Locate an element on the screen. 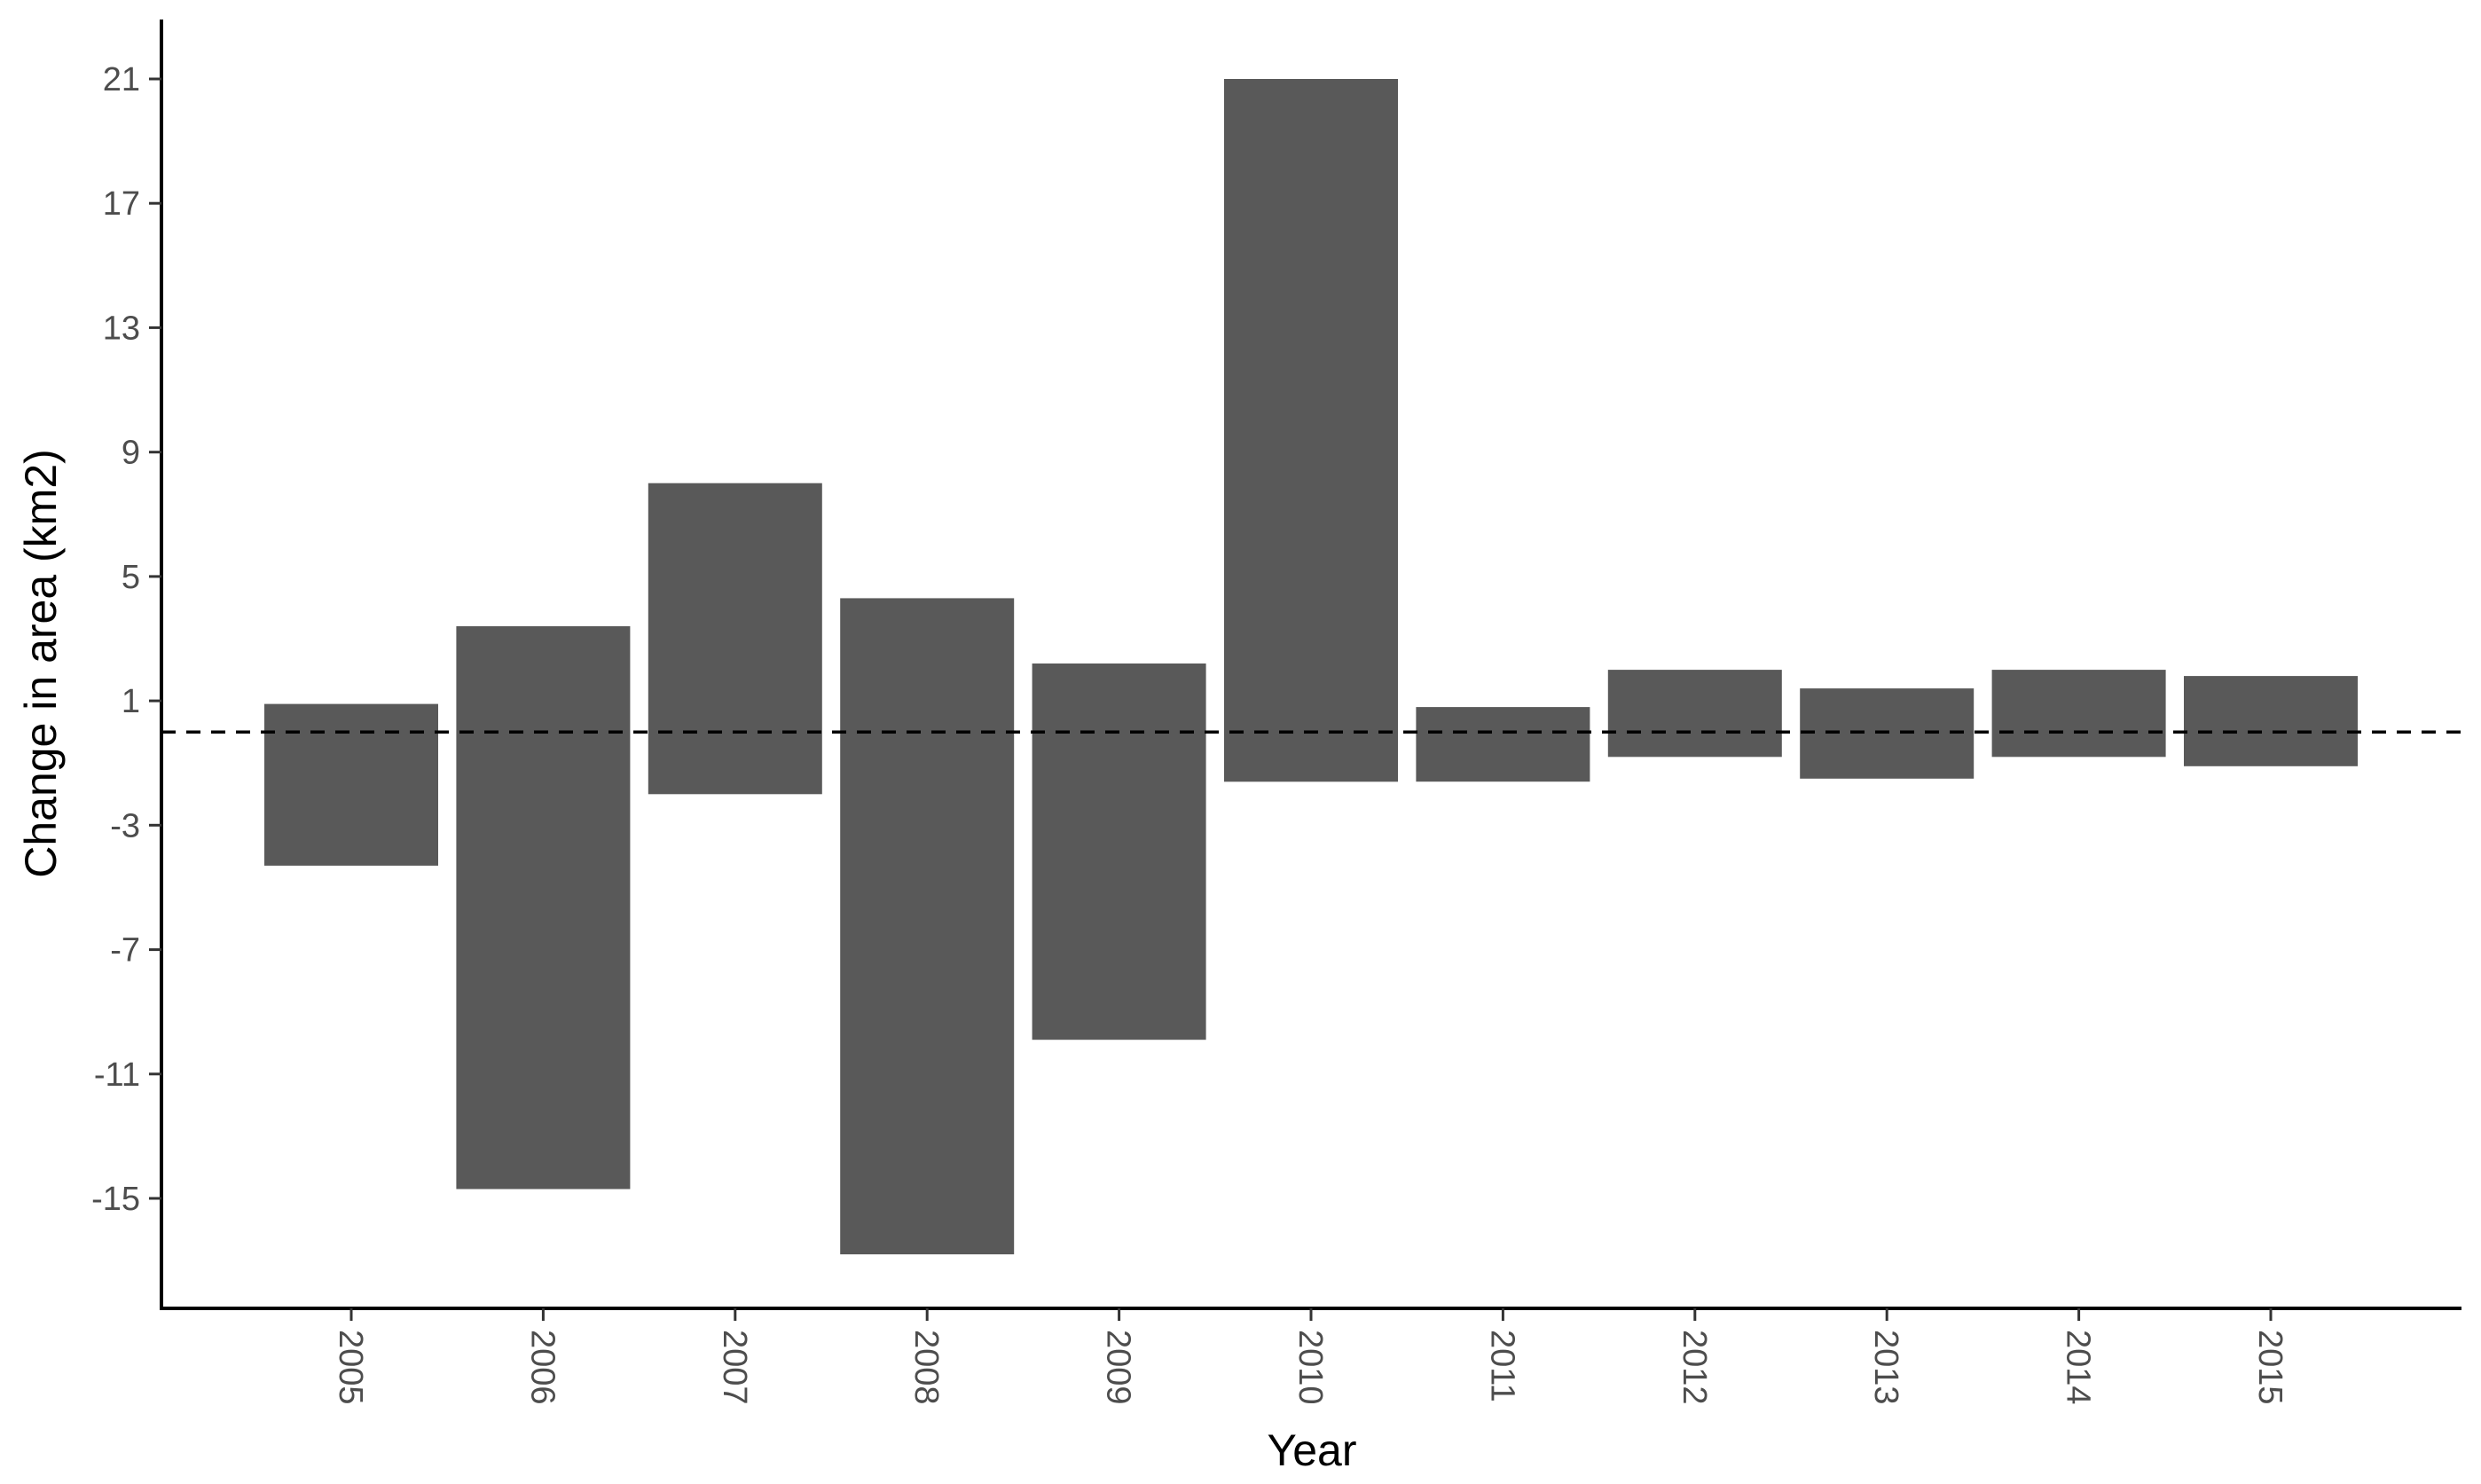 This screenshot has width=2481, height=1484. x-tick-label-2015: 2015 is located at coordinates (2270, 1367).